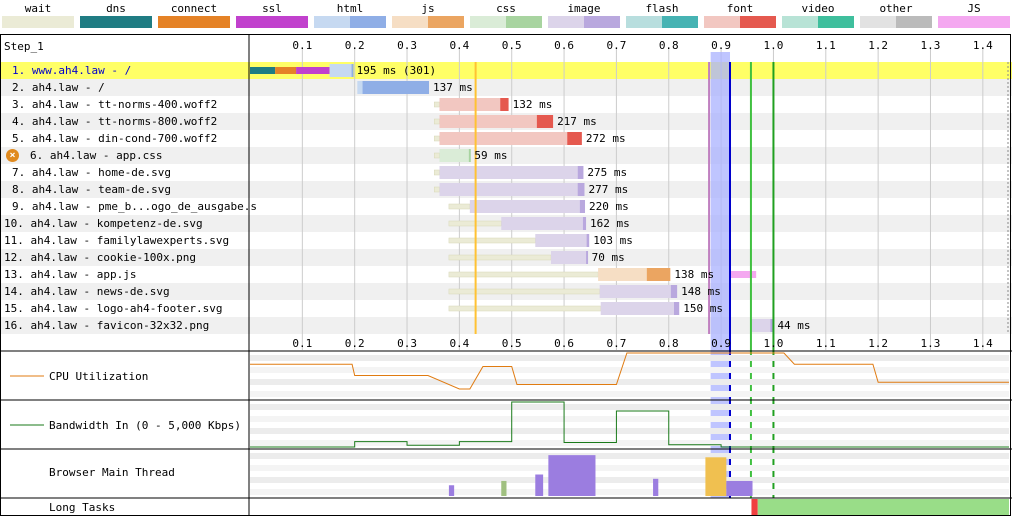  Describe the element at coordinates (428, 8) in the screenshot. I see `legend-label: js` at that location.